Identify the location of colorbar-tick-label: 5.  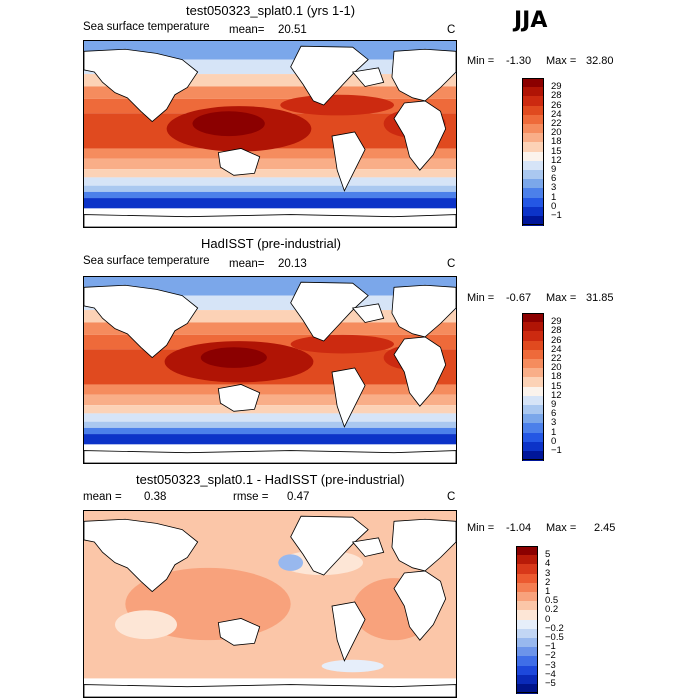
(548, 555).